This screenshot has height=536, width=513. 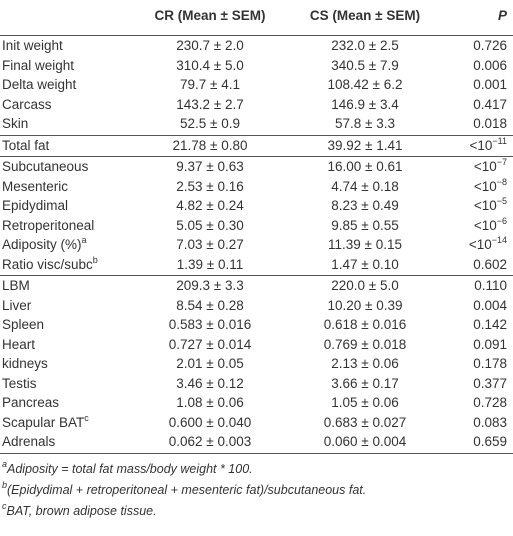 What do you see at coordinates (365, 84) in the screenshot?
I see `cs-value: 108.42 ± 6.2` at bounding box center [365, 84].